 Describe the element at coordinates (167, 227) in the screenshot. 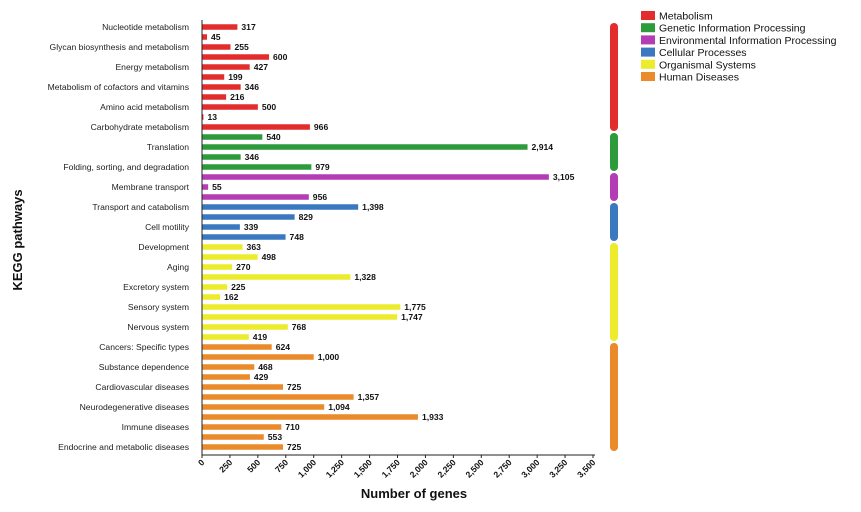

I see `category-label: Cell motility` at that location.